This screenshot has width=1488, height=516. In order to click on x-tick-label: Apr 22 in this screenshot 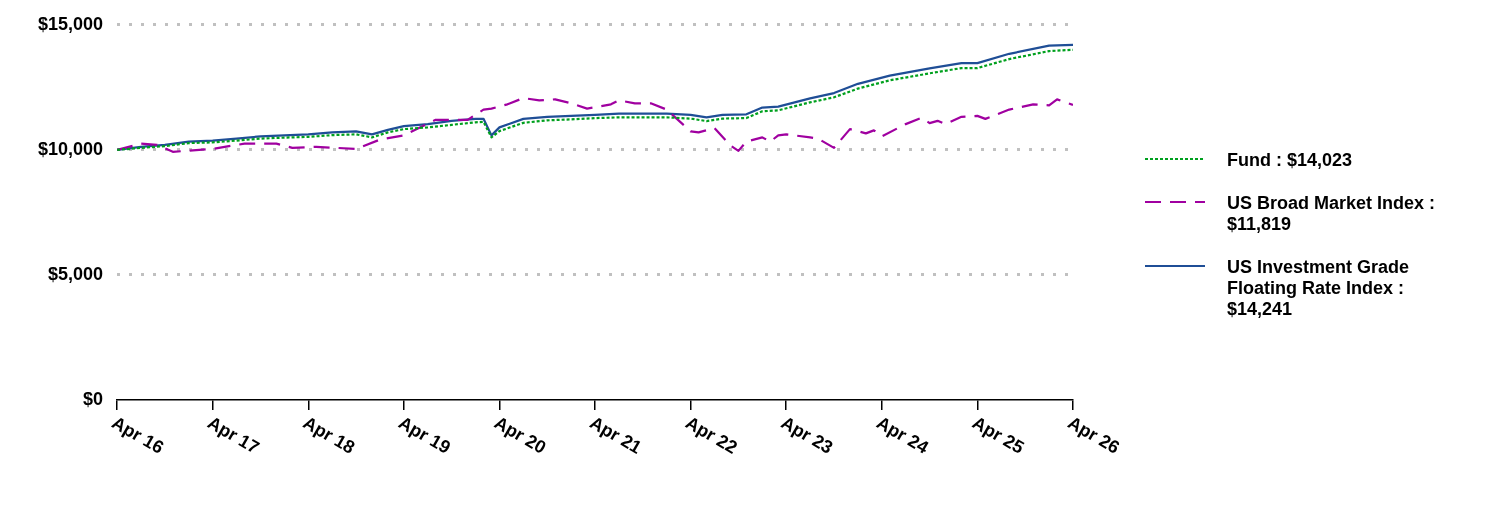, I will do `click(711, 435)`.